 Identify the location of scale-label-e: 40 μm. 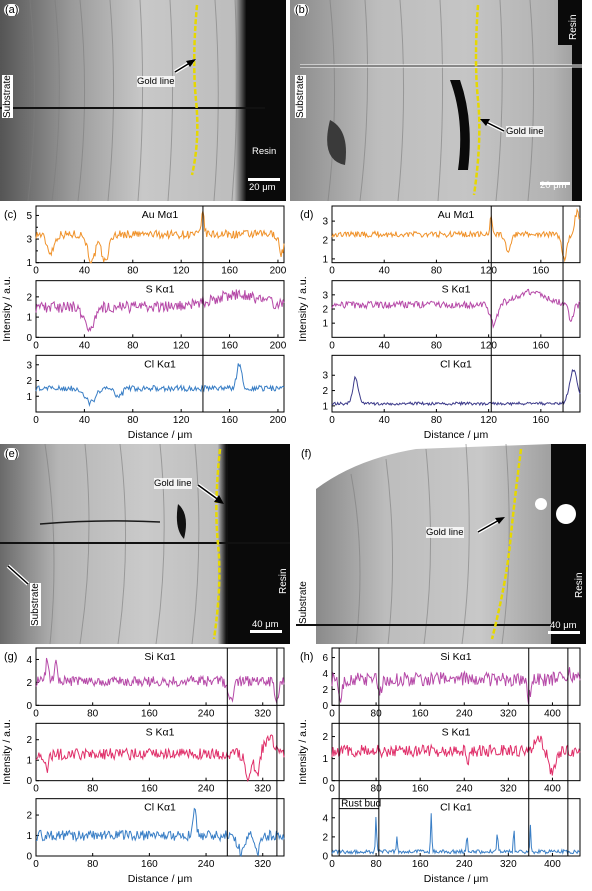
(265, 624).